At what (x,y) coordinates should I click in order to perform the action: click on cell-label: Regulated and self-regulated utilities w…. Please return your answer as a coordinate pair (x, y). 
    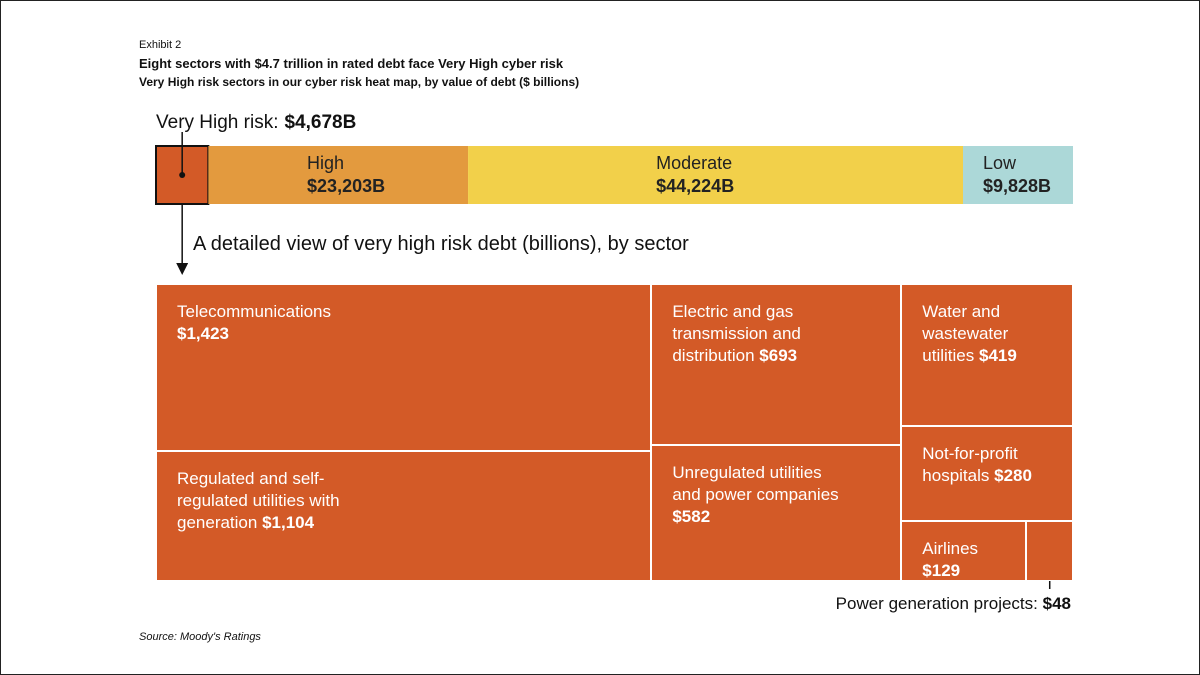
    Looking at the image, I should click on (267, 501).